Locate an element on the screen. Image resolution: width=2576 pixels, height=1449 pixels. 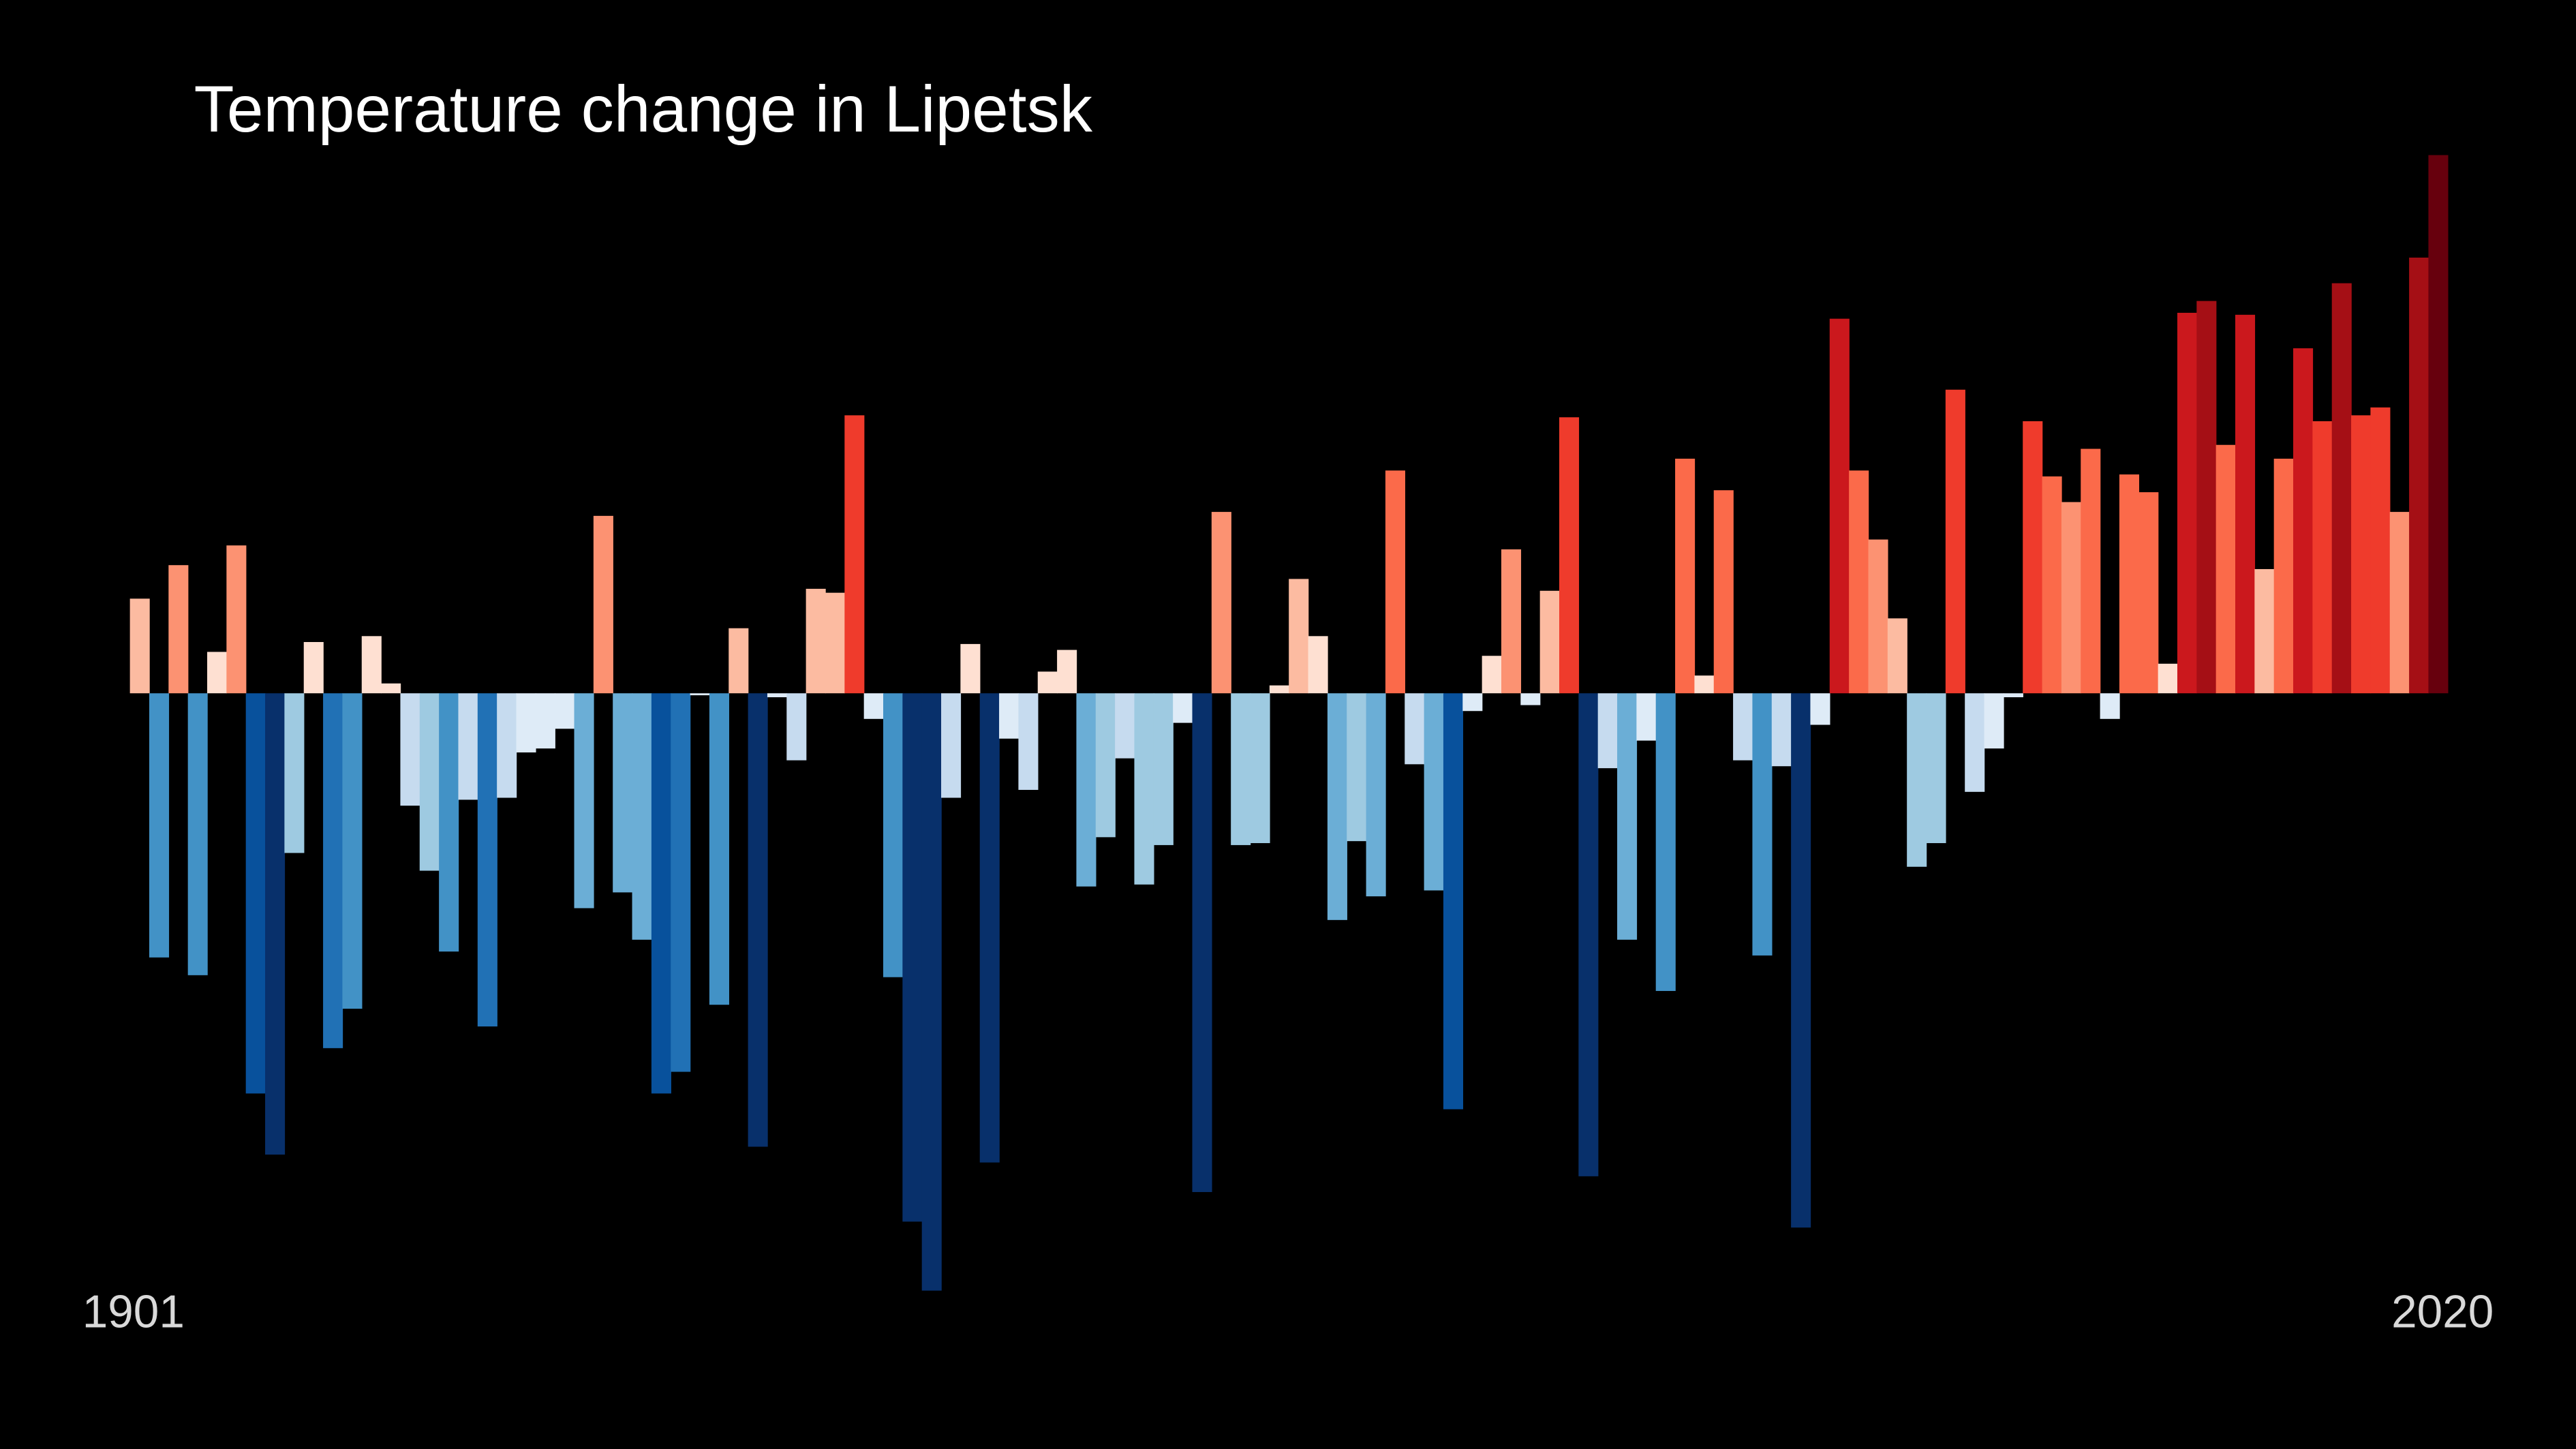
x-tick-label: 2020 is located at coordinates (2442, 1313).